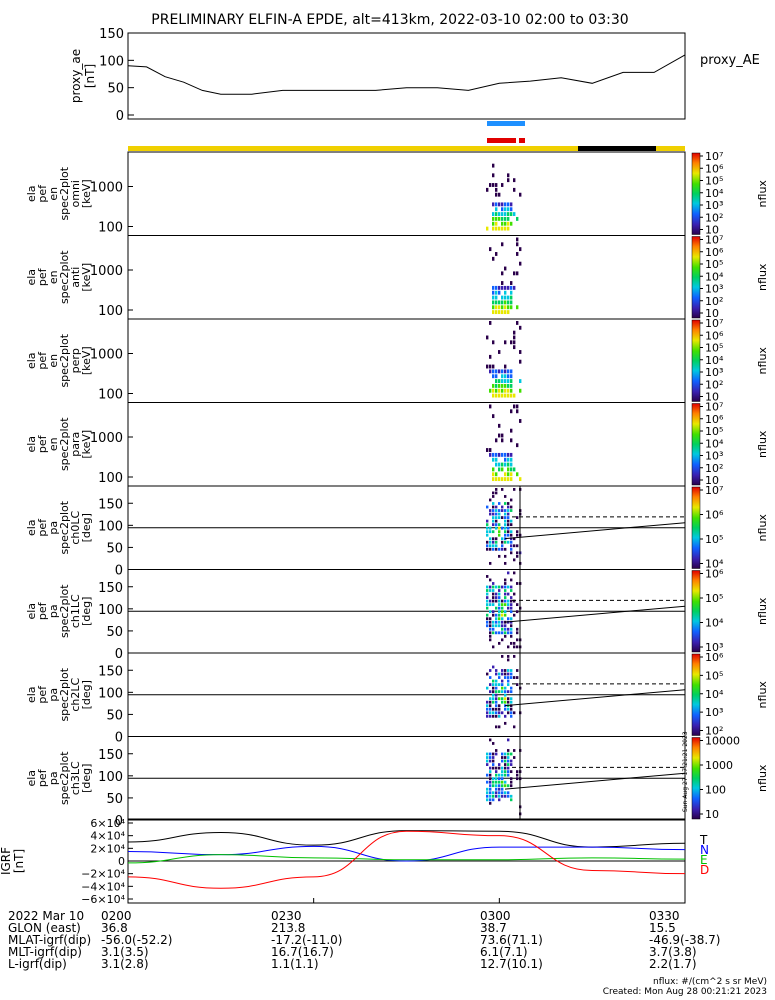 The width and height of the screenshot is (775, 1000). Describe the element at coordinates (59, 360) in the screenshot. I see `spec-ylabel: elapefenspec2plotperp[keV]` at that location.